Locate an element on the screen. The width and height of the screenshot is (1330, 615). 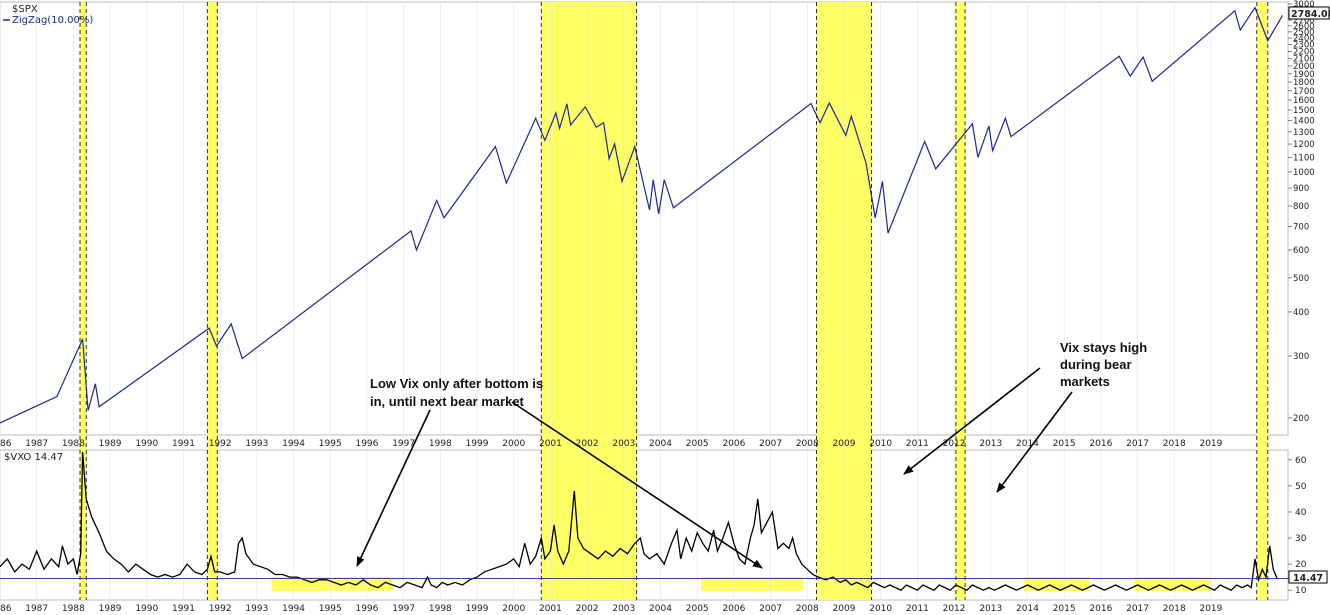
price-xtick-1999: 1999 is located at coordinates (477, 444).